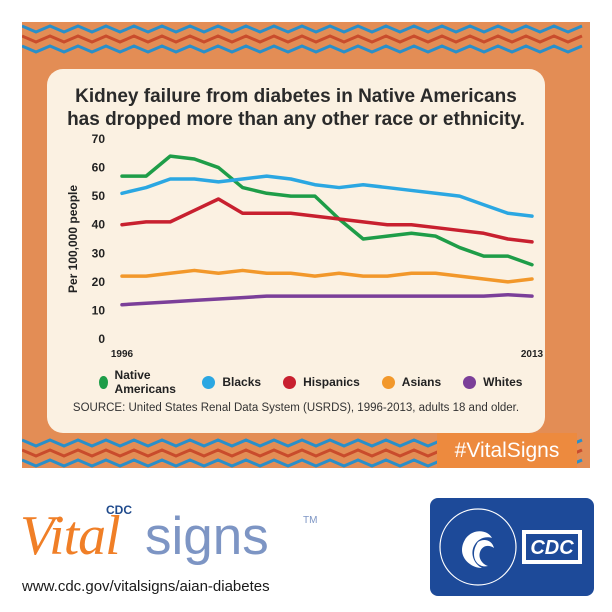 Image resolution: width=612 pixels, height=612 pixels. What do you see at coordinates (532, 354) in the screenshot?
I see `x-tick-label: 2013` at bounding box center [532, 354].